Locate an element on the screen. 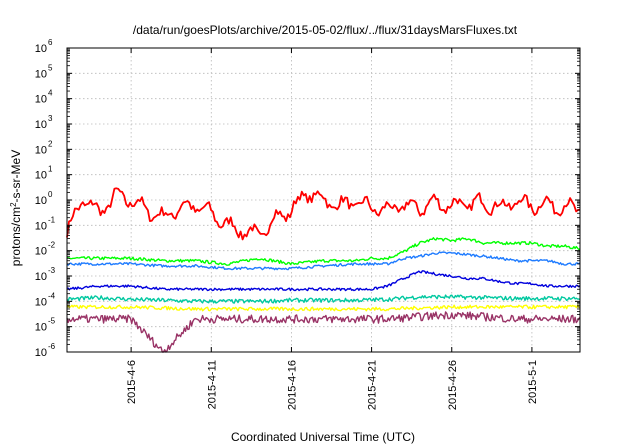 The width and height of the screenshot is (640, 448). y-axis-label-sup: 2 is located at coordinates (13, 204).